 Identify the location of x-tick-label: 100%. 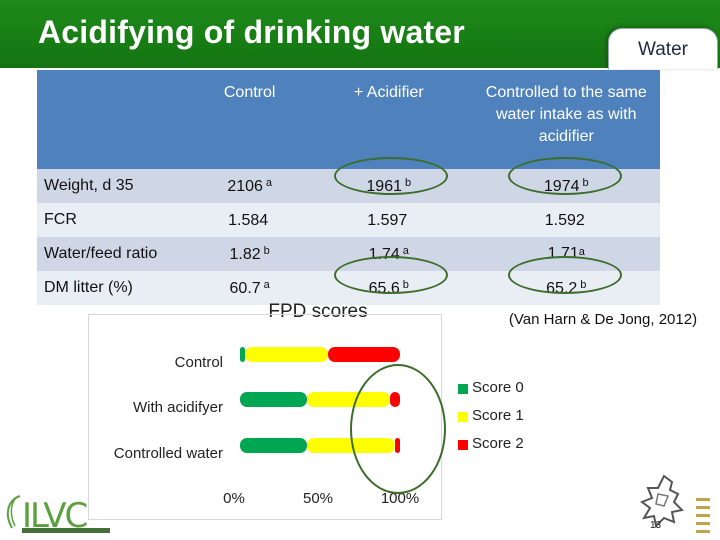
(400, 498).